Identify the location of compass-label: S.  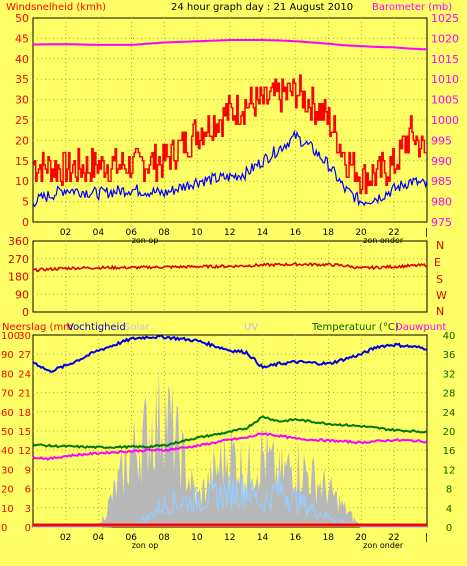
(439, 279).